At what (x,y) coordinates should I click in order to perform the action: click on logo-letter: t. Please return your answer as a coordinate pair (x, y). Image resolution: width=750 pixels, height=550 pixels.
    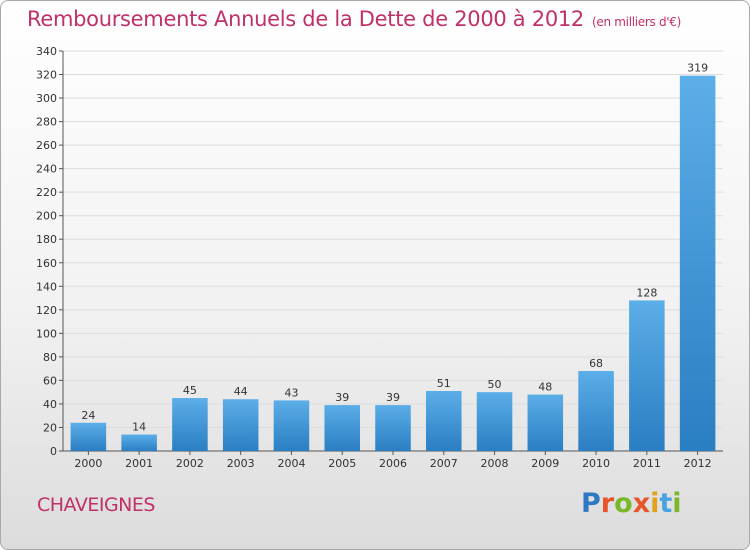
    Looking at the image, I should click on (666, 503).